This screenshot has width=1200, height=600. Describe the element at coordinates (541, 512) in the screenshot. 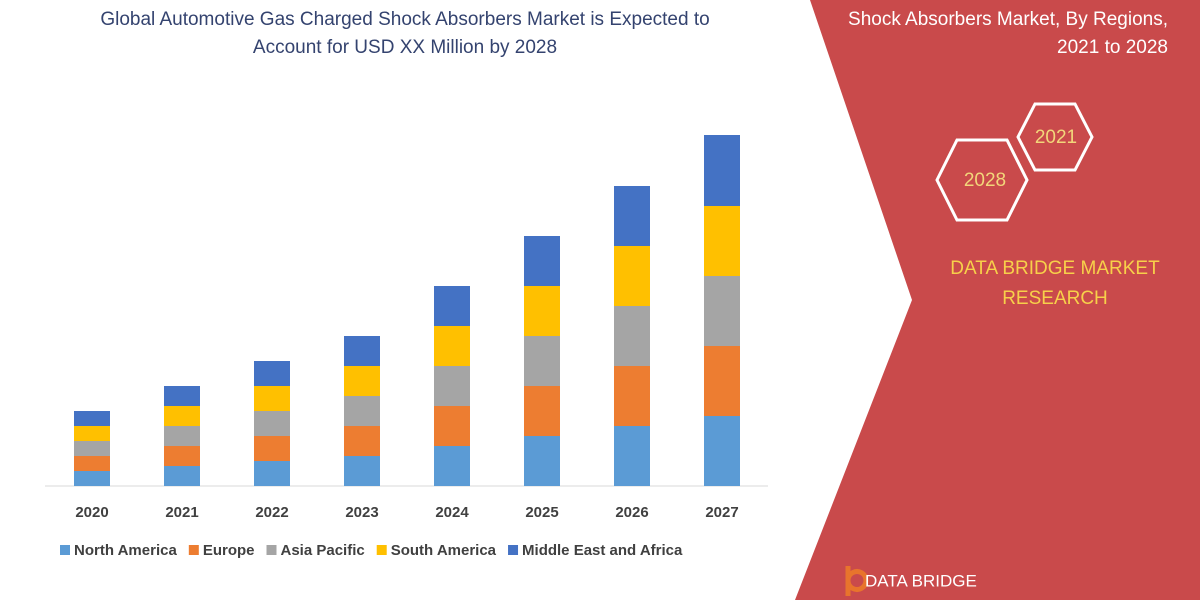

I see `x-tick-label: 2025` at that location.